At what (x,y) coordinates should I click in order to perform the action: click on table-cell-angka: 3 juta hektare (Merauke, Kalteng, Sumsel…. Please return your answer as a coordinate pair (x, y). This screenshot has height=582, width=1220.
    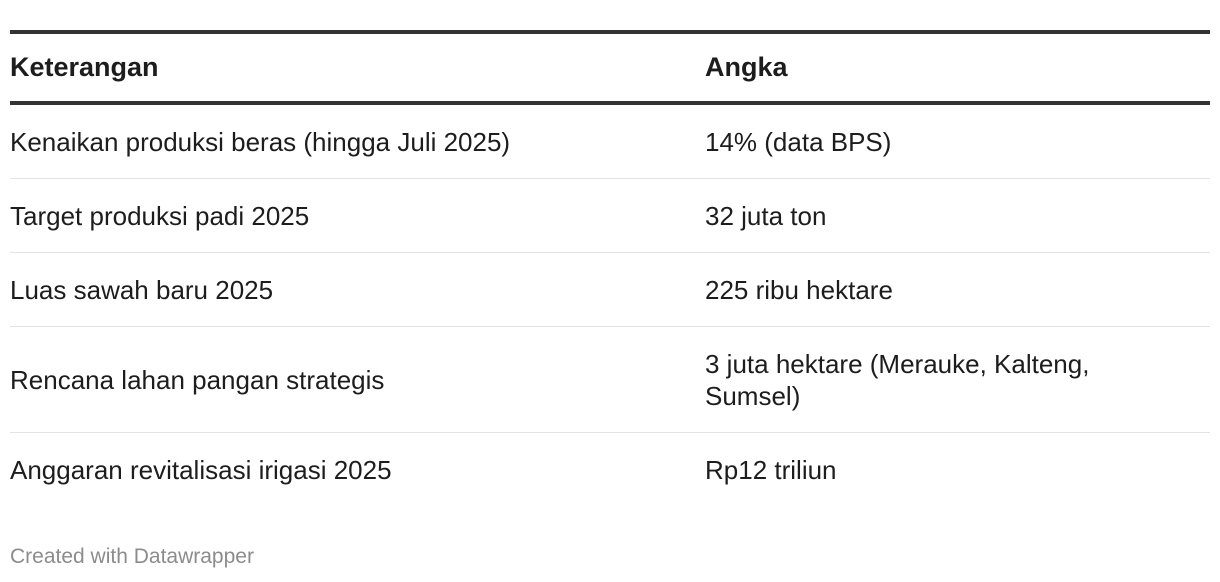
    Looking at the image, I should click on (957, 379).